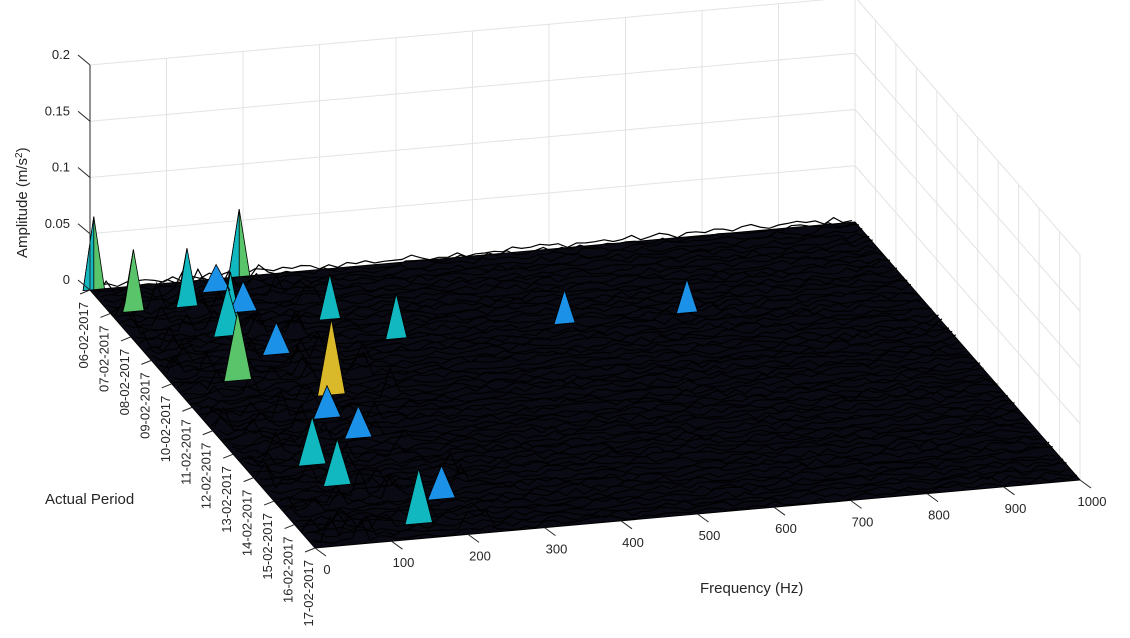 This screenshot has height=638, width=1130. Describe the element at coordinates (89, 499) in the screenshot. I see `y-axis-label: Actual Period` at that location.